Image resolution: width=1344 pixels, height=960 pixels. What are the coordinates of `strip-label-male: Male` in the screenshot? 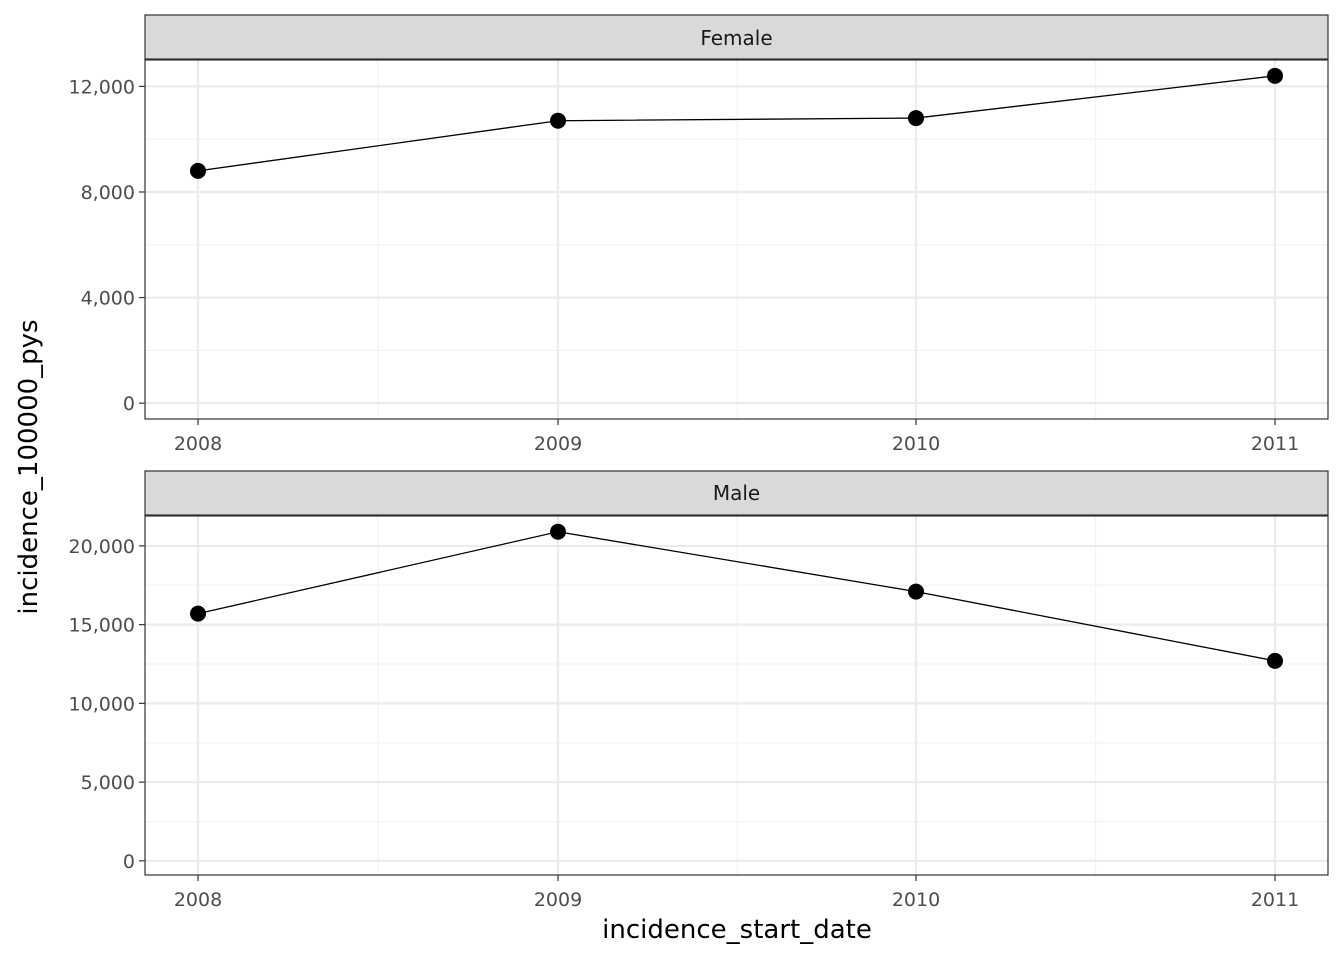 It's located at (736, 493).